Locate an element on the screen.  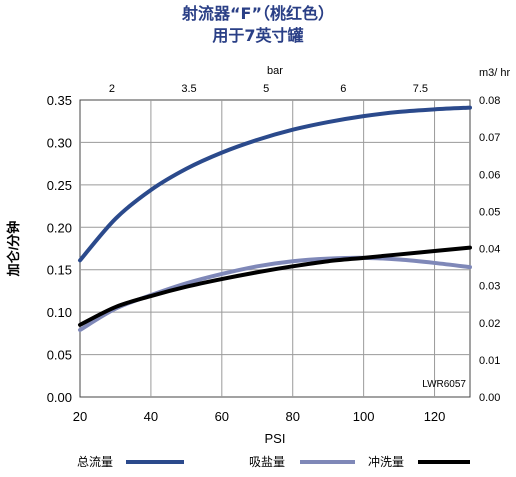
chart-code: LWR6057 is located at coordinates (444, 384).